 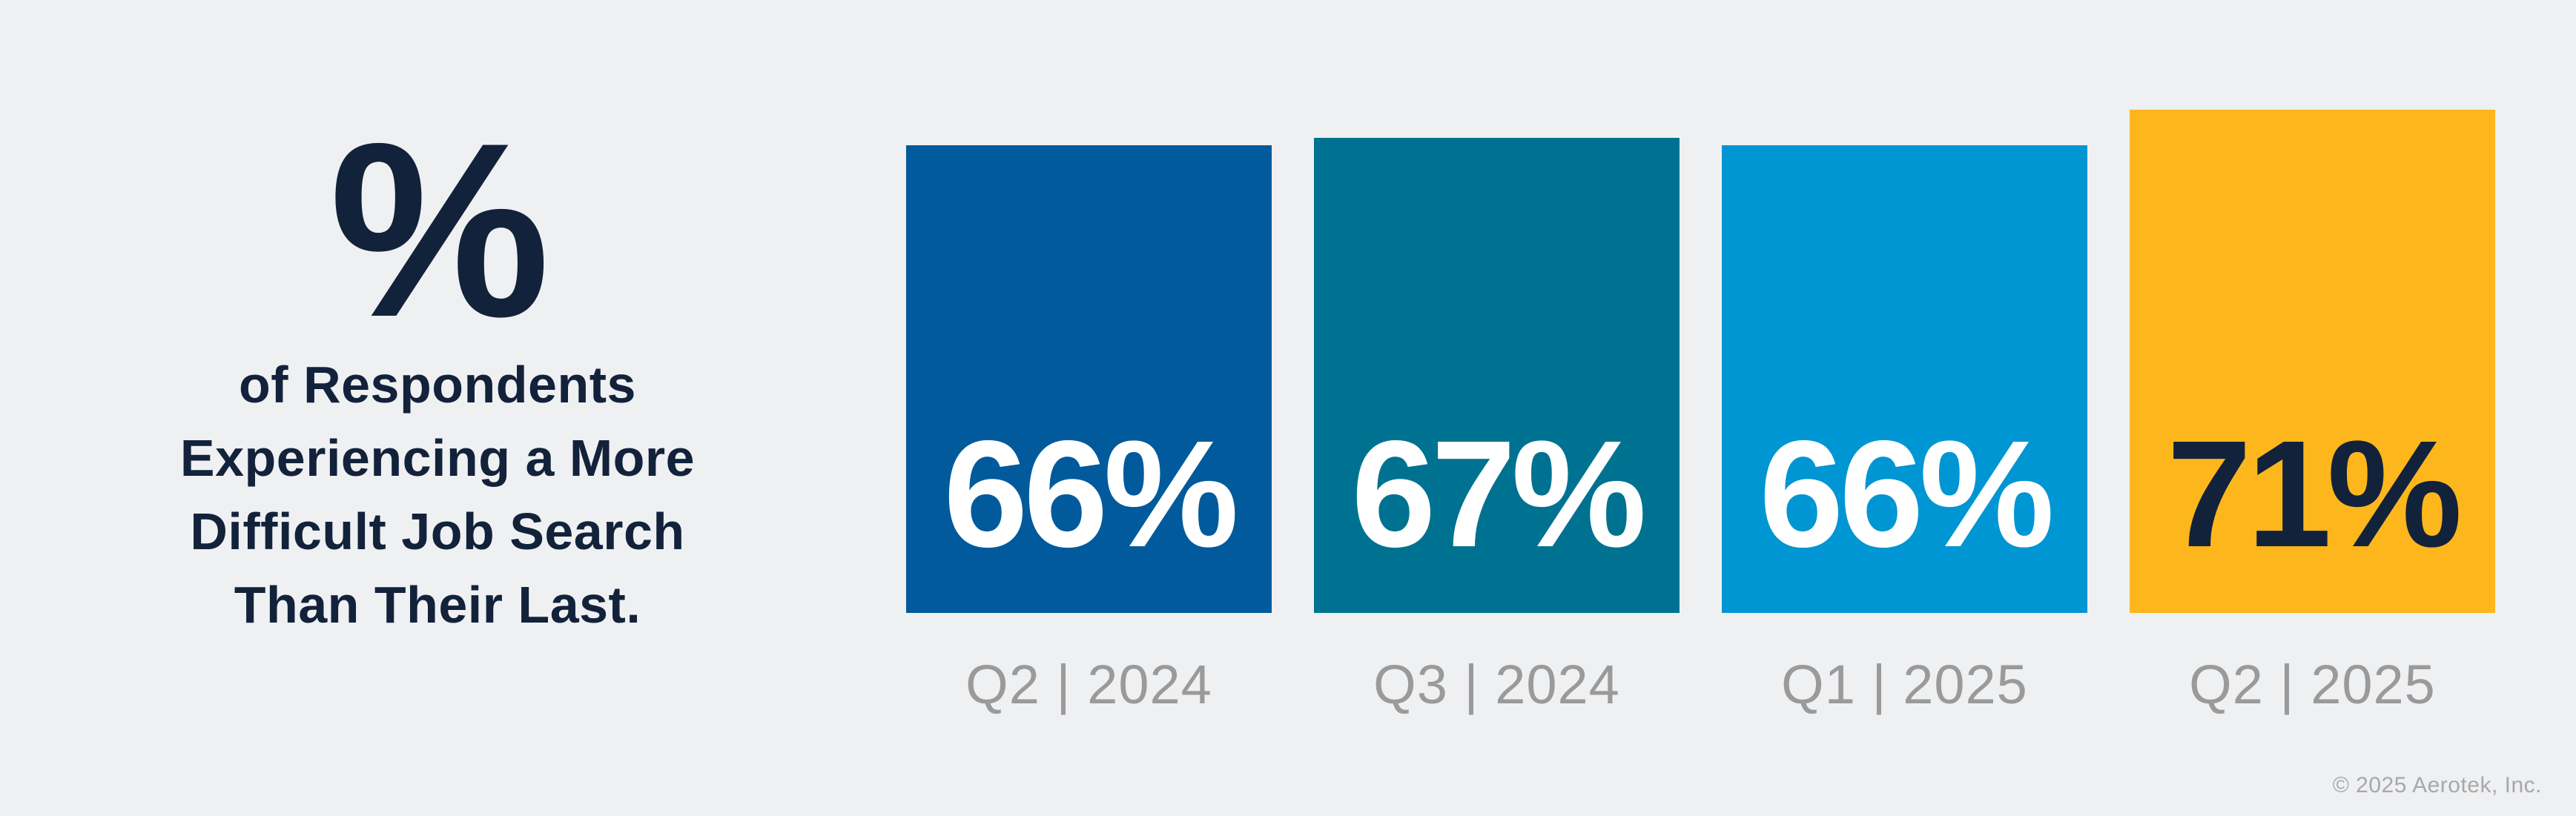 What do you see at coordinates (1904, 684) in the screenshot?
I see `bar-category-label: Q1 | 2025` at bounding box center [1904, 684].